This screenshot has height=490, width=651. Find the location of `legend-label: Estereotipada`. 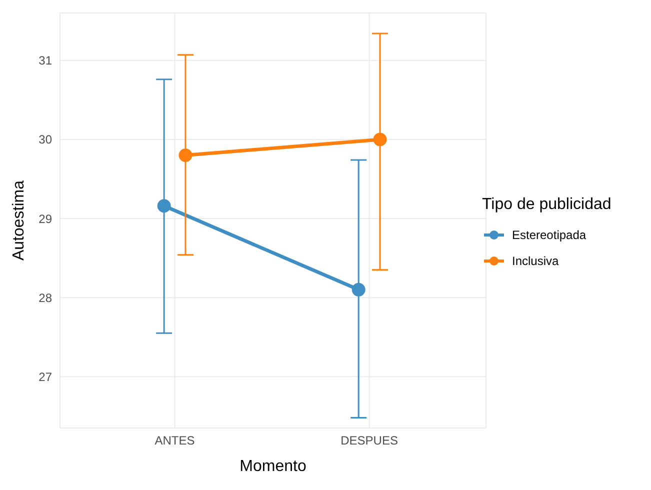

legend-label: Estereotipada is located at coordinates (549, 235).